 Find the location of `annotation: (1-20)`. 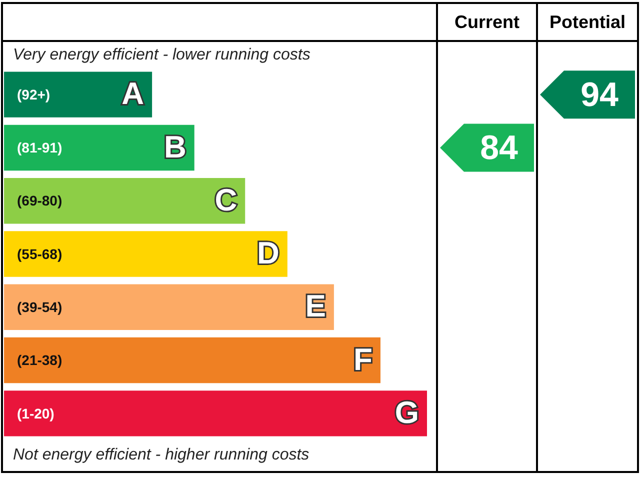

annotation: (1-20) is located at coordinates (35, 413).